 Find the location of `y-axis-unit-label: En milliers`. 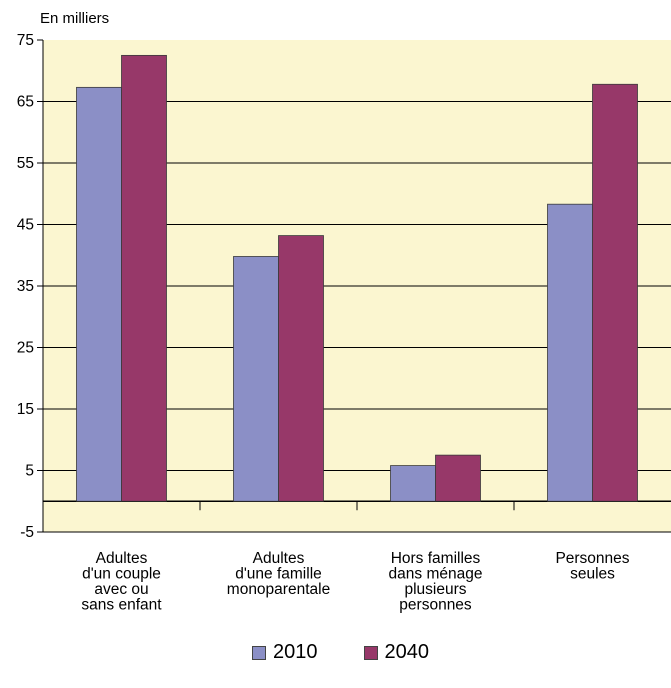

y-axis-unit-label: En milliers is located at coordinates (75, 18).